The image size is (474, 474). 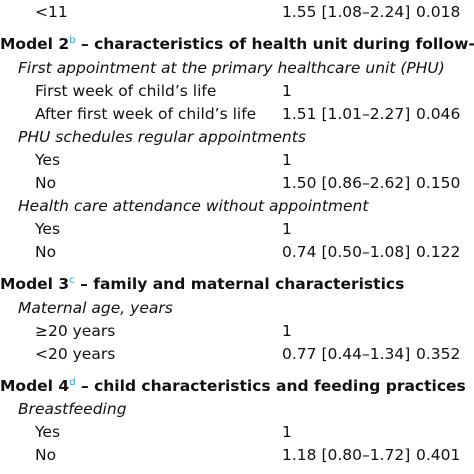 What do you see at coordinates (346, 252) in the screenshot?
I see `odds-ratio: 0.74 [0.50–1.08]` at bounding box center [346, 252].